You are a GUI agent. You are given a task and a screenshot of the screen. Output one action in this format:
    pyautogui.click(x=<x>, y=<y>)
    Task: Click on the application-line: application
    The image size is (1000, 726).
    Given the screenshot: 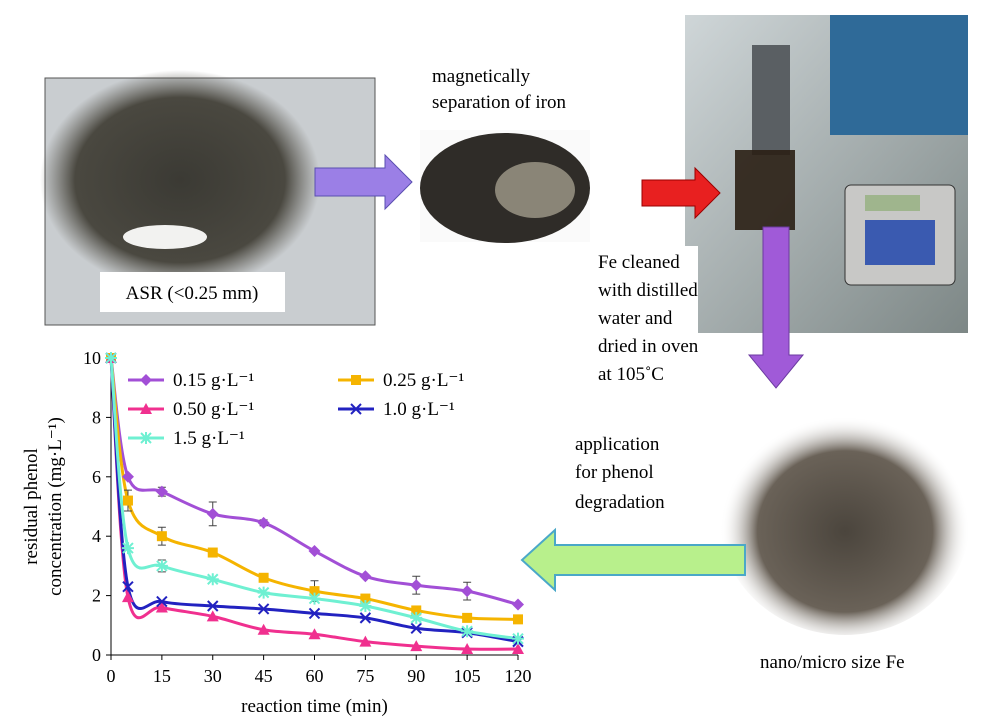 What is the action you would take?
    pyautogui.click(x=617, y=444)
    